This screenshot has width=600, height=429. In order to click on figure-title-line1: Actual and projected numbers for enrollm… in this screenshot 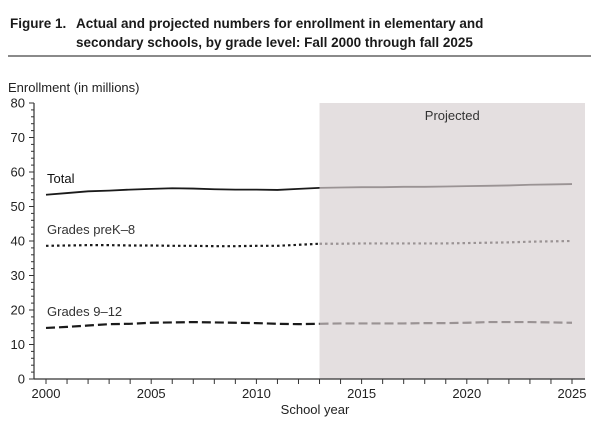, I will do `click(279, 23)`.